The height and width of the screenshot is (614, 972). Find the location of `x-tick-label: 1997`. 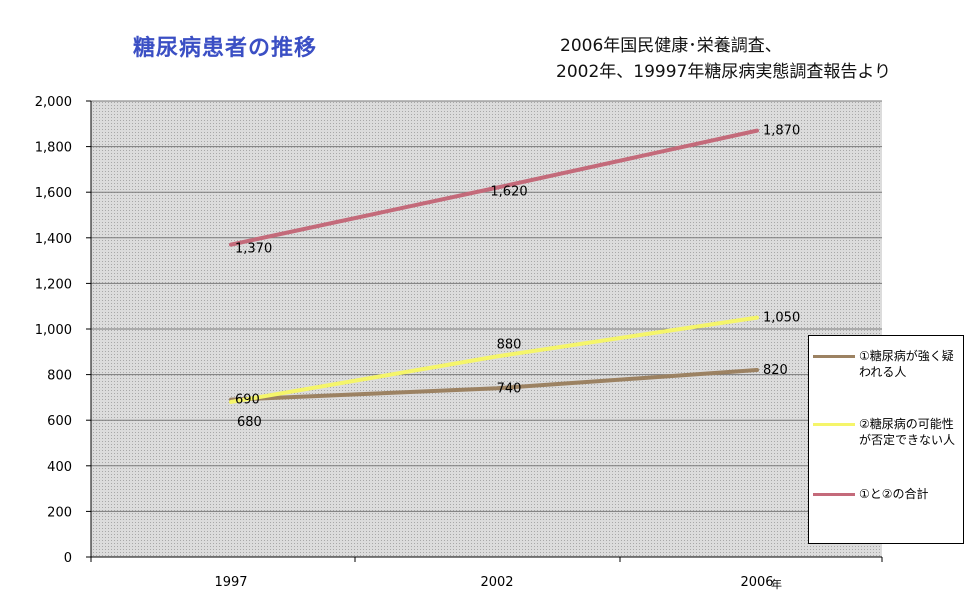

x-tick-label: 1997 is located at coordinates (230, 582).